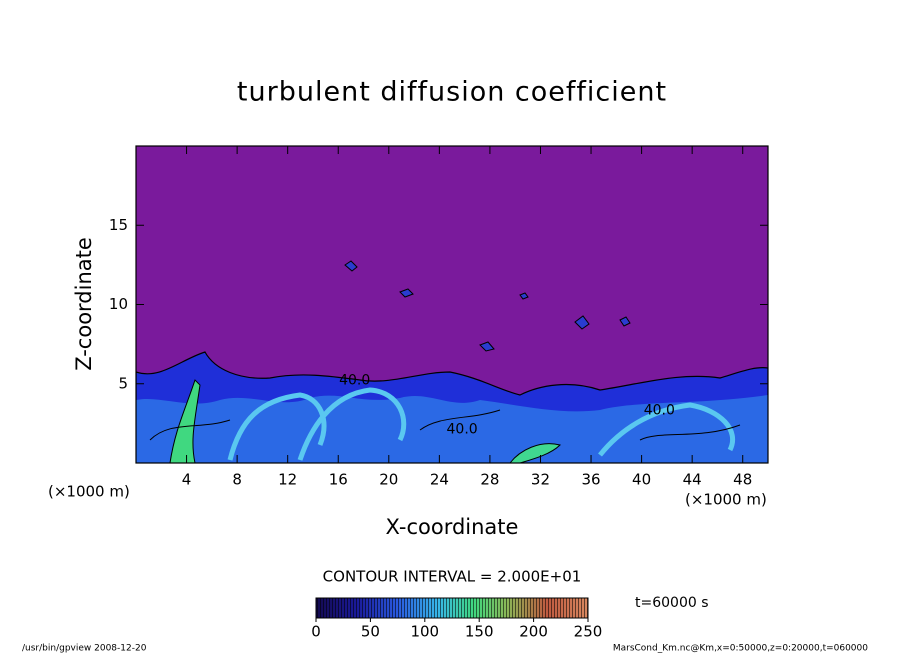 This screenshot has width=904, height=654. Describe the element at coordinates (187, 480) in the screenshot. I see `x-tick-label: 4` at that location.